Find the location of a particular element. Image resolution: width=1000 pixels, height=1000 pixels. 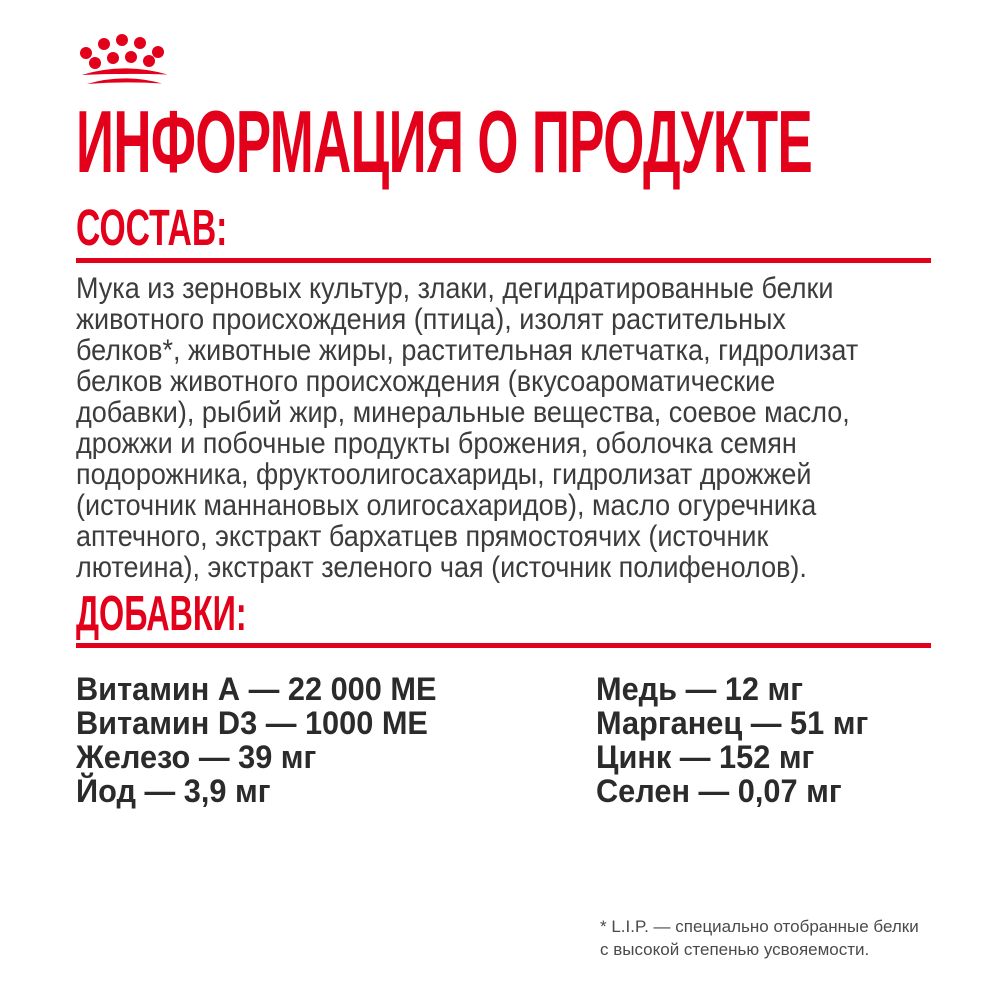

footnote-line: * L.I.P. — специально отобранные белки is located at coordinates (759, 926).